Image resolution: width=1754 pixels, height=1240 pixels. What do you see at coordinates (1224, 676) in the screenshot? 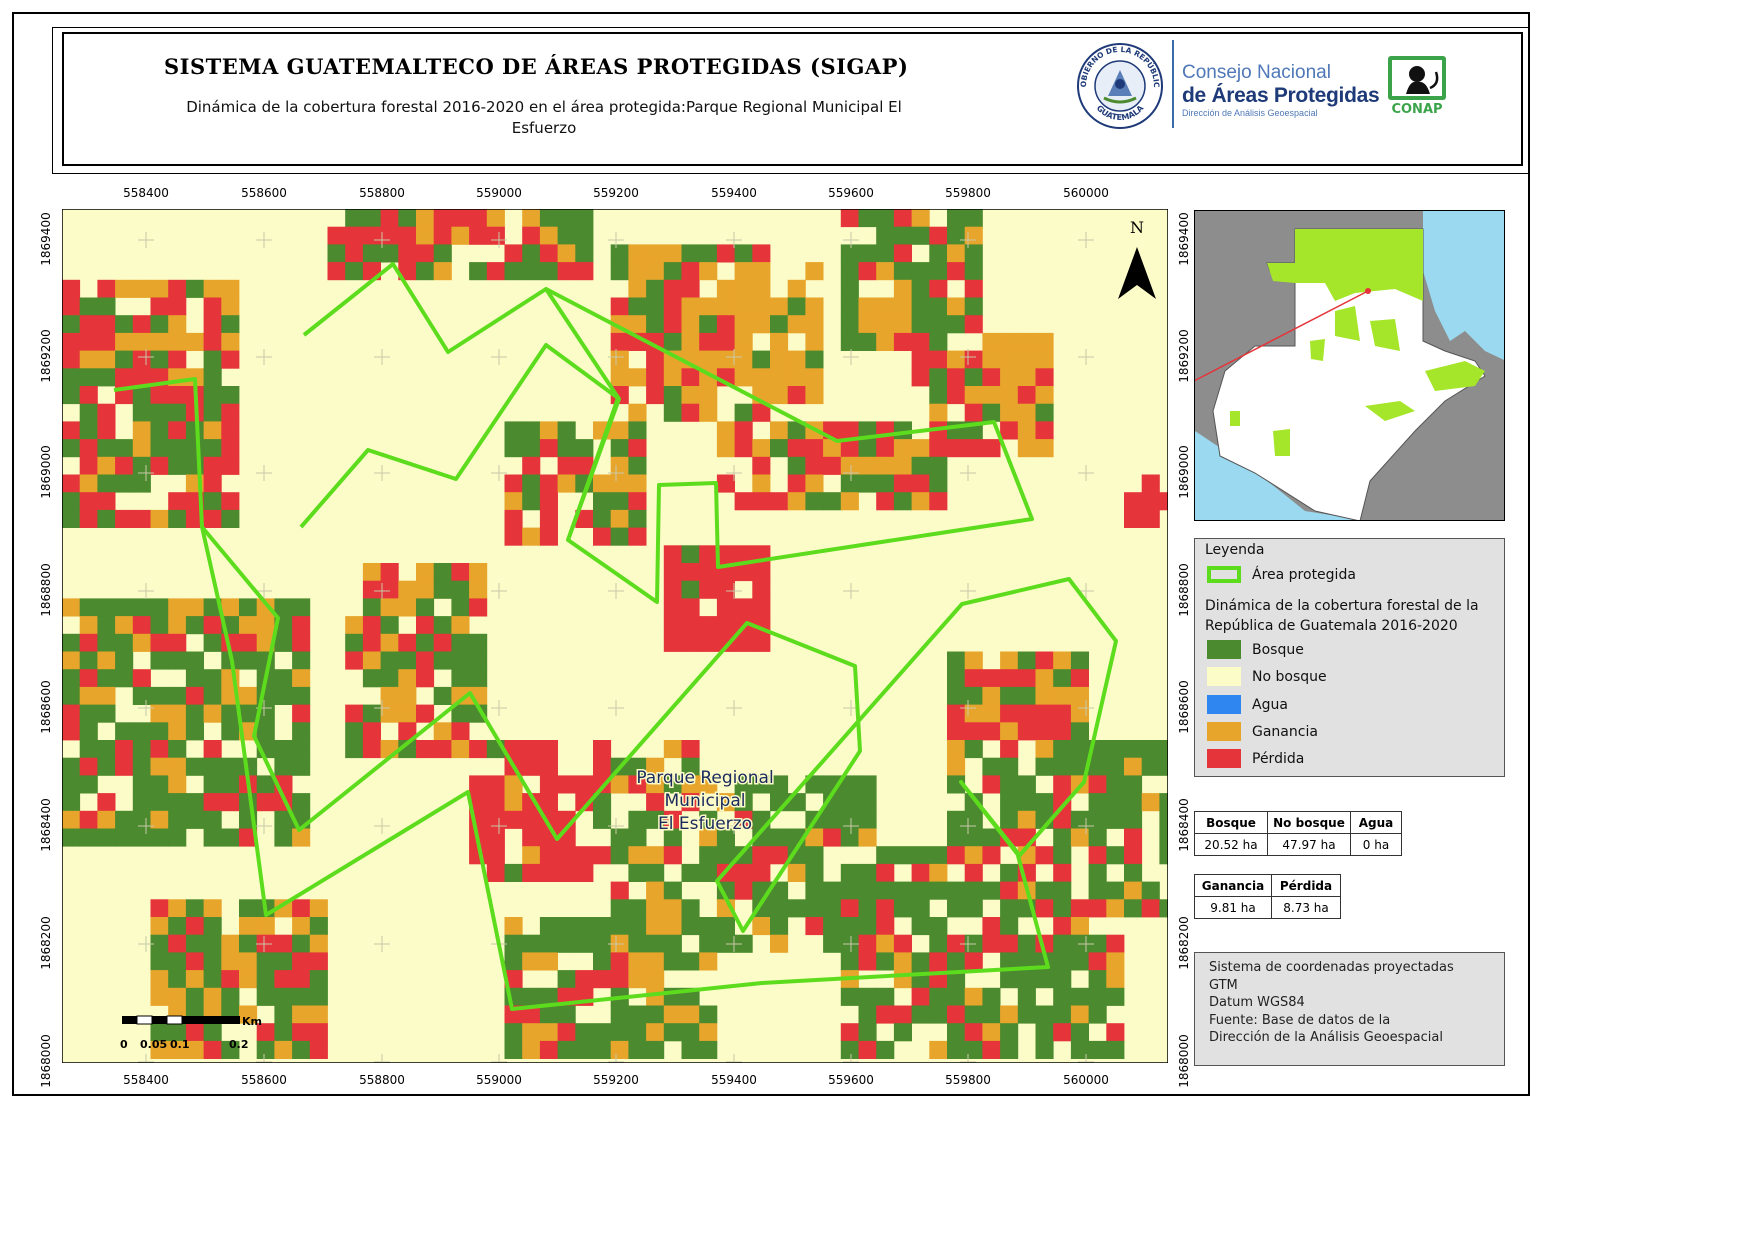
I see `legend-swatch` at bounding box center [1224, 676].